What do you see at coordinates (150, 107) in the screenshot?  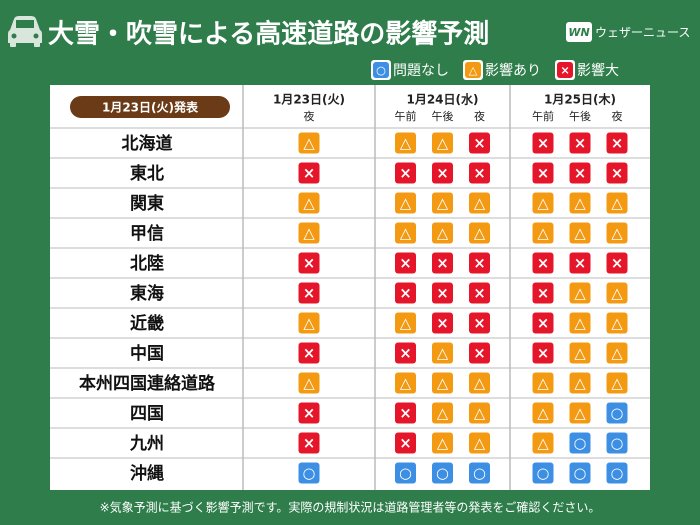 I see `issued-badge` at bounding box center [150, 107].